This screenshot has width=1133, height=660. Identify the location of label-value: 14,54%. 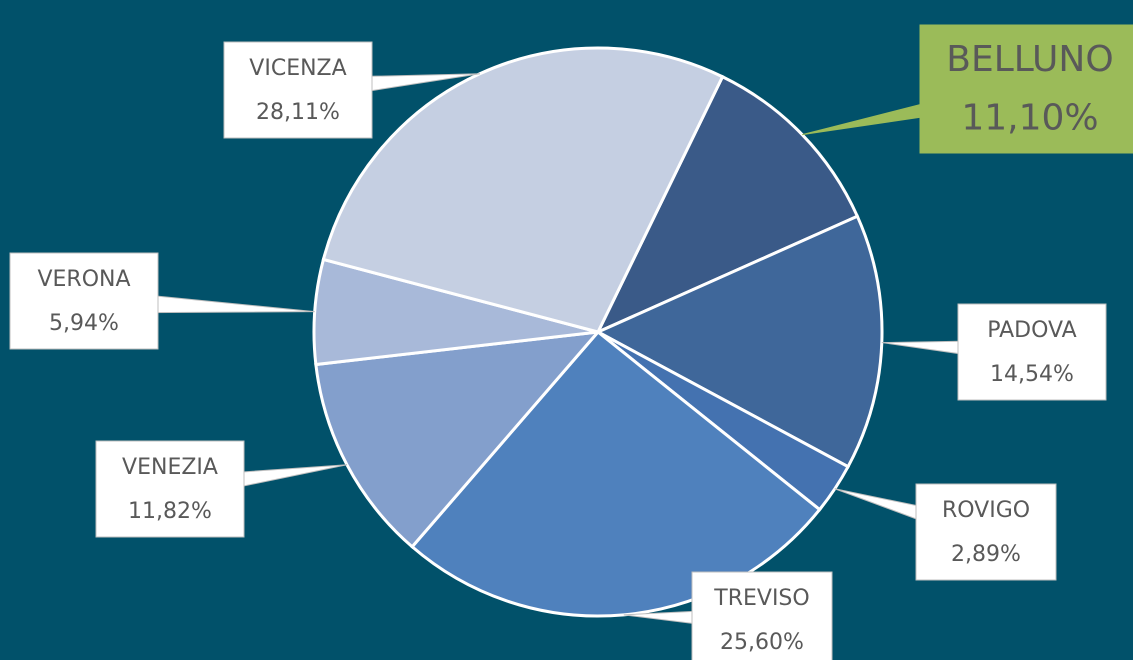
(1032, 374).